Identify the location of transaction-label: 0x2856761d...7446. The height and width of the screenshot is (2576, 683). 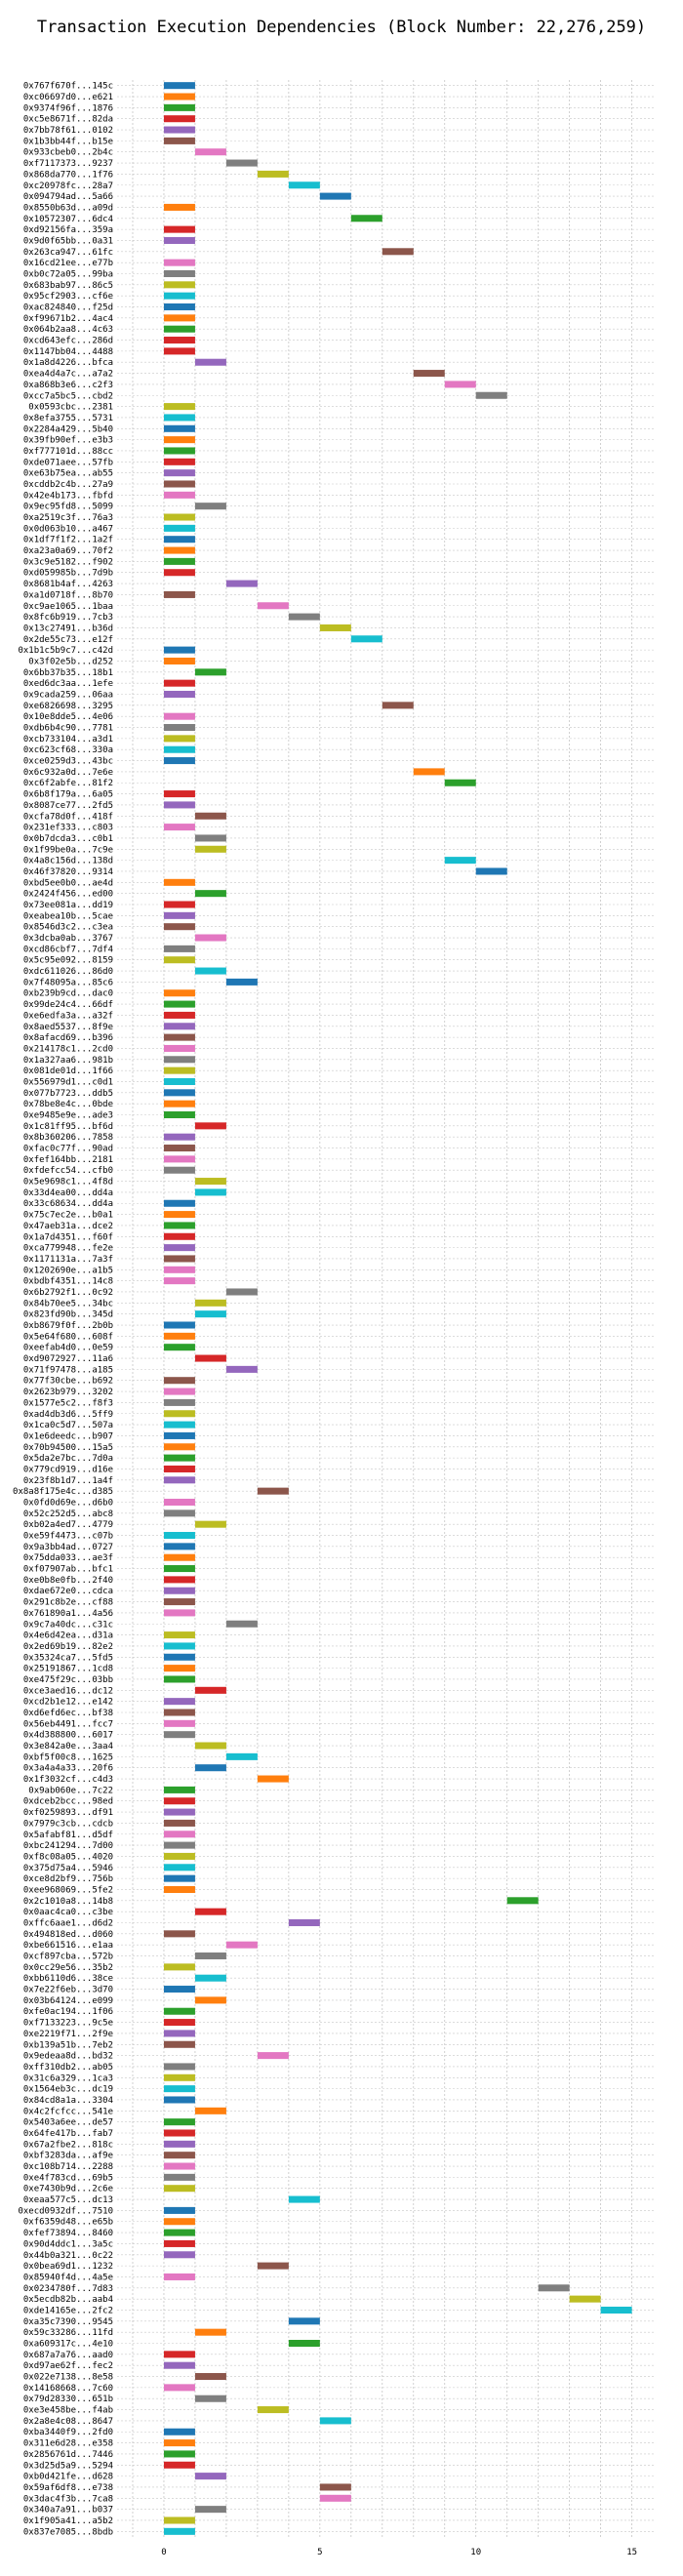
(68, 2455).